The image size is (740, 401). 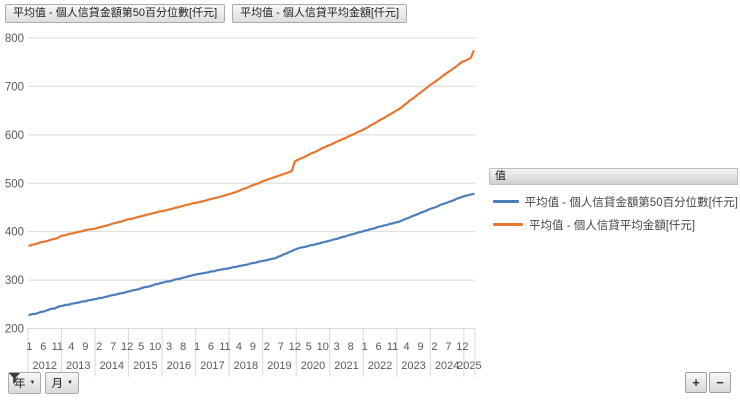 What do you see at coordinates (631, 202) in the screenshot?
I see `legend-label-median: 平均值 - 個人信貸金額第50百分位數[仟元]` at bounding box center [631, 202].